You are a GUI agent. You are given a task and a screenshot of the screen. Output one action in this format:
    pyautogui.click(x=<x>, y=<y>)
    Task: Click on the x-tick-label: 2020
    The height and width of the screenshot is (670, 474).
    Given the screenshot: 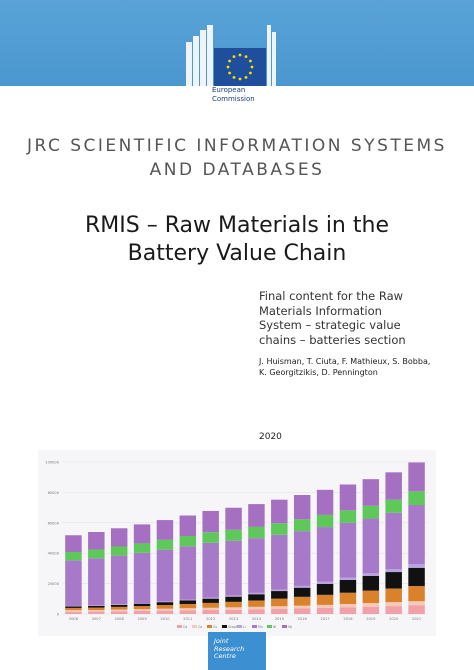 What is the action you would take?
    pyautogui.click(x=394, y=619)
    